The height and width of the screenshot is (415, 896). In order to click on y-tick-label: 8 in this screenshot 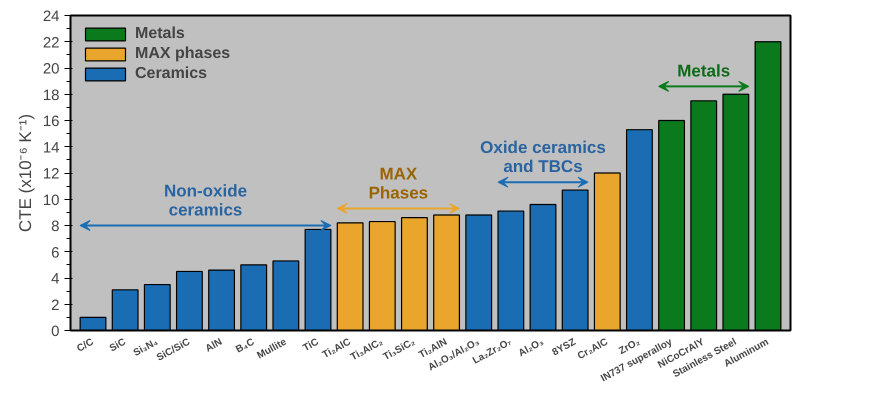, I will do `click(55, 226)`.